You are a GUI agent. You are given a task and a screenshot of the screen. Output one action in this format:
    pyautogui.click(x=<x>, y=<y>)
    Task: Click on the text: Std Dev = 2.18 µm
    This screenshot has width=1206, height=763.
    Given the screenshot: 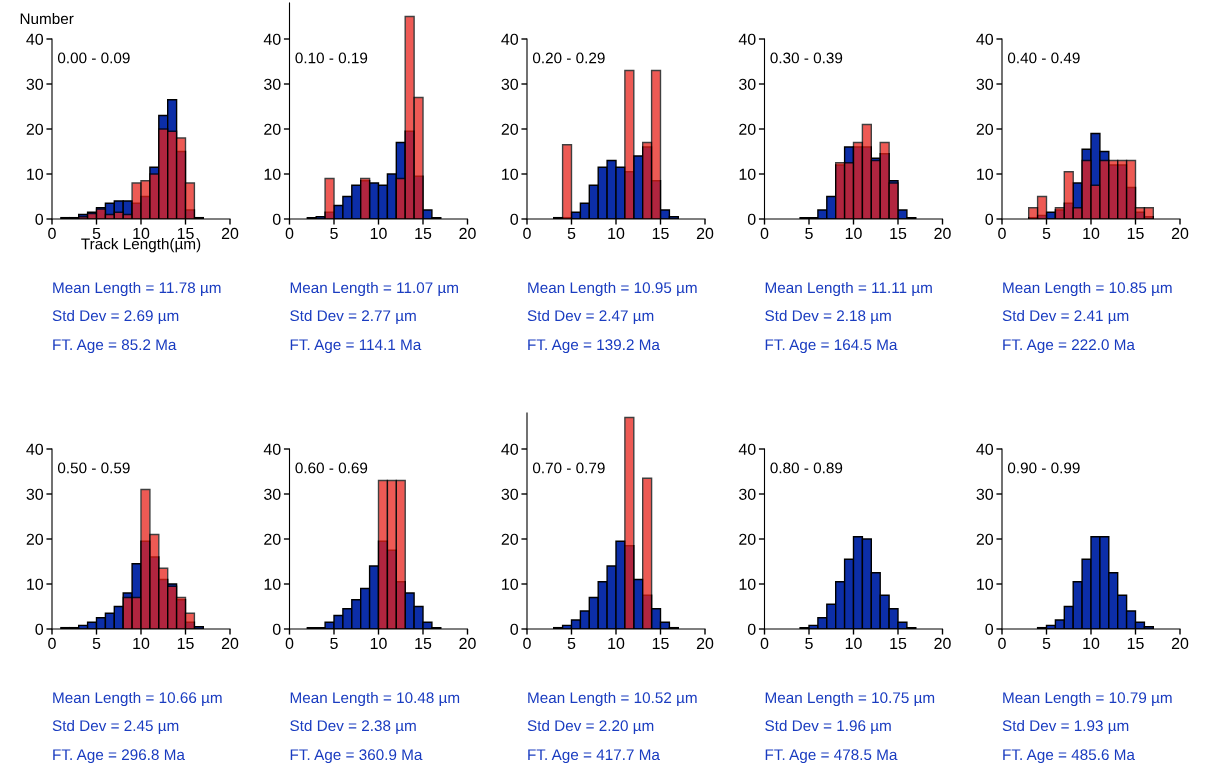 What is the action you would take?
    pyautogui.click(x=828, y=317)
    